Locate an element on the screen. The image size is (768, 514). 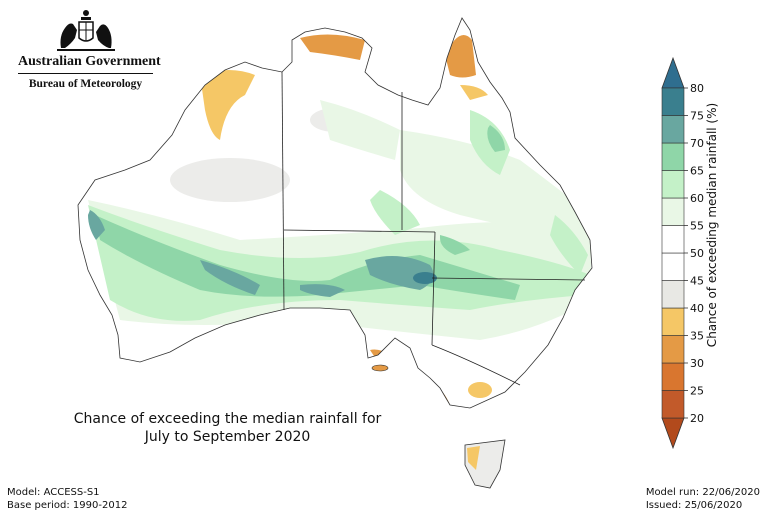
org-name: Australian Government is located at coordinates (89, 61).